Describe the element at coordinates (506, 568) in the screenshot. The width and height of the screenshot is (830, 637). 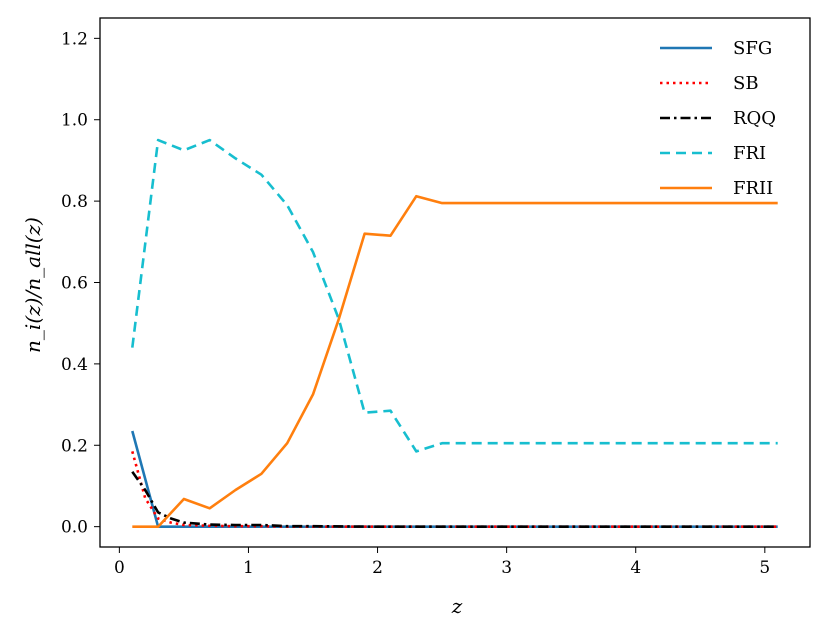
I see `x-tick-label: 3` at that location.